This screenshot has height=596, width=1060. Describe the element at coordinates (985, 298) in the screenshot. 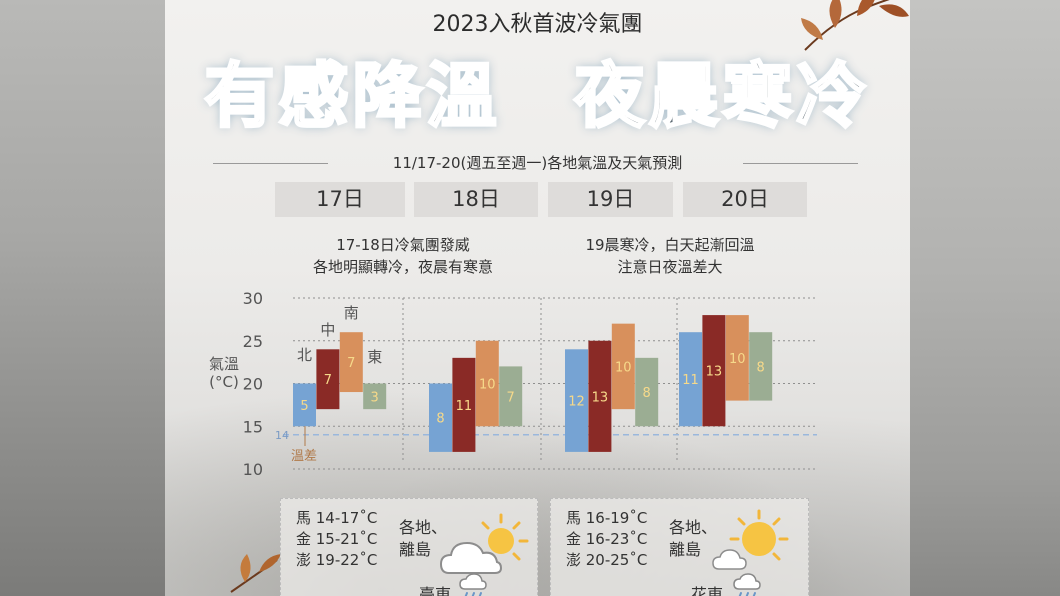

I see `background-right` at that location.